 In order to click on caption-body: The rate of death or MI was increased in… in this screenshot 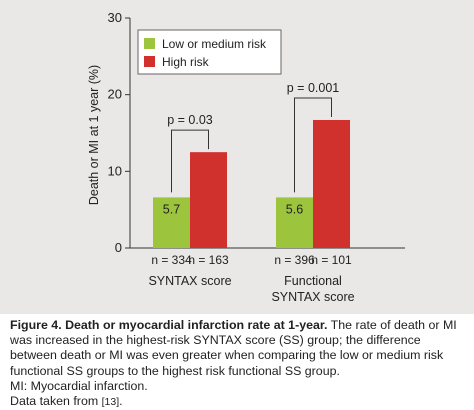, I will do `click(233, 348)`.